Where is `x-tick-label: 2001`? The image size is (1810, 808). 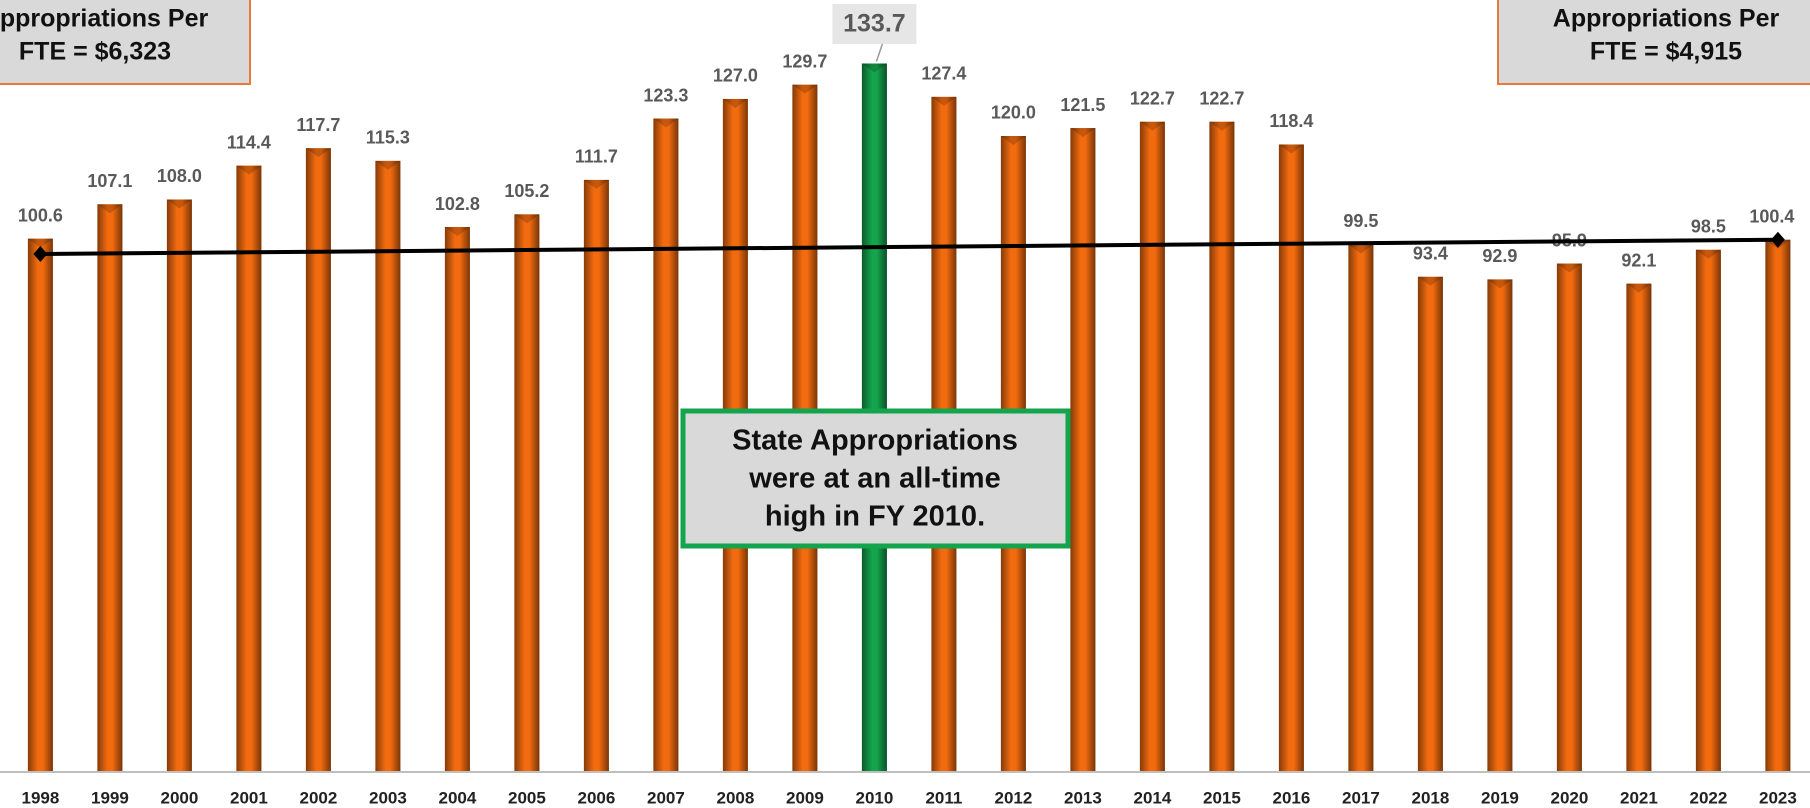
x-tick-label: 2001 is located at coordinates (249, 797).